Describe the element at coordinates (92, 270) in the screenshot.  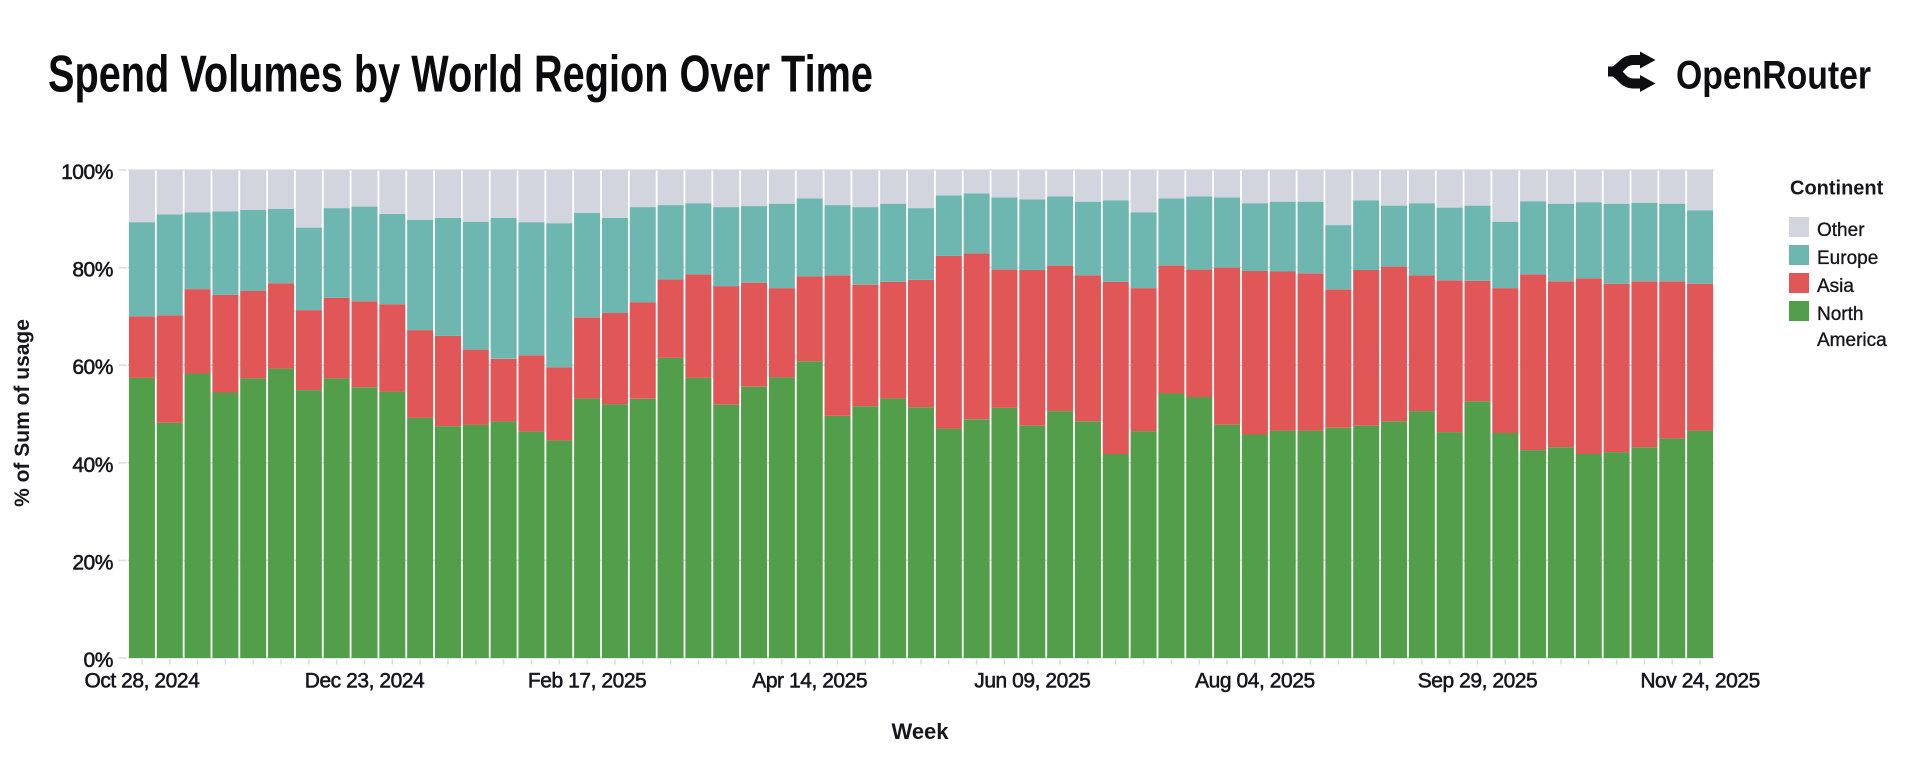
I see `svg-text: 80%` at that location.